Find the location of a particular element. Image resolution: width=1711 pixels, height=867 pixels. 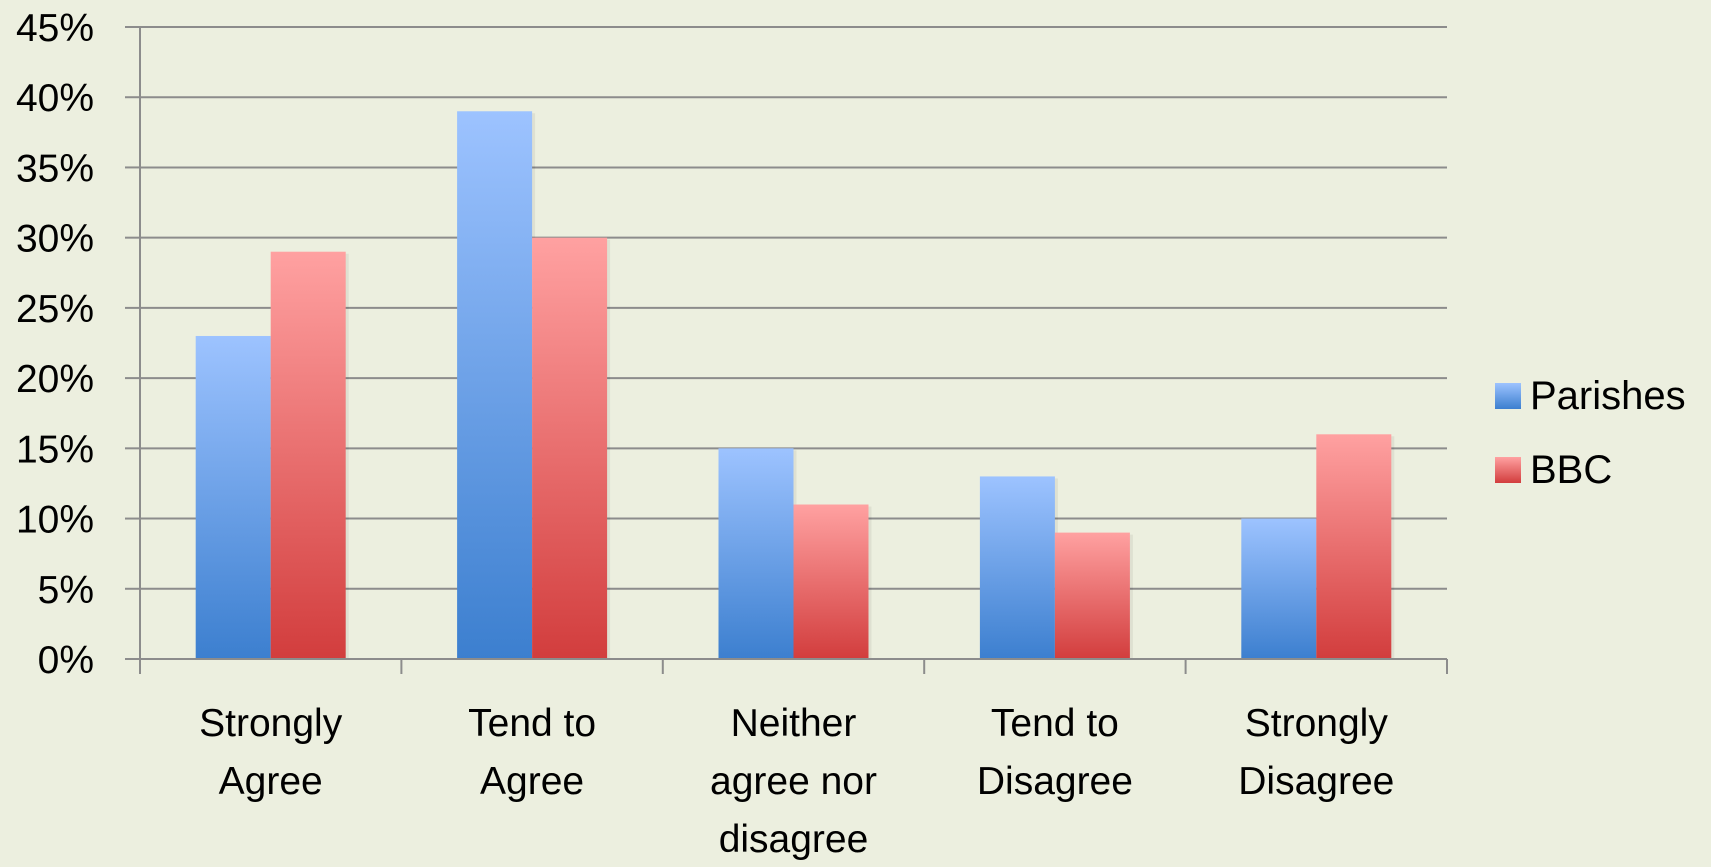

y-tick-label: 35% is located at coordinates (55, 168).